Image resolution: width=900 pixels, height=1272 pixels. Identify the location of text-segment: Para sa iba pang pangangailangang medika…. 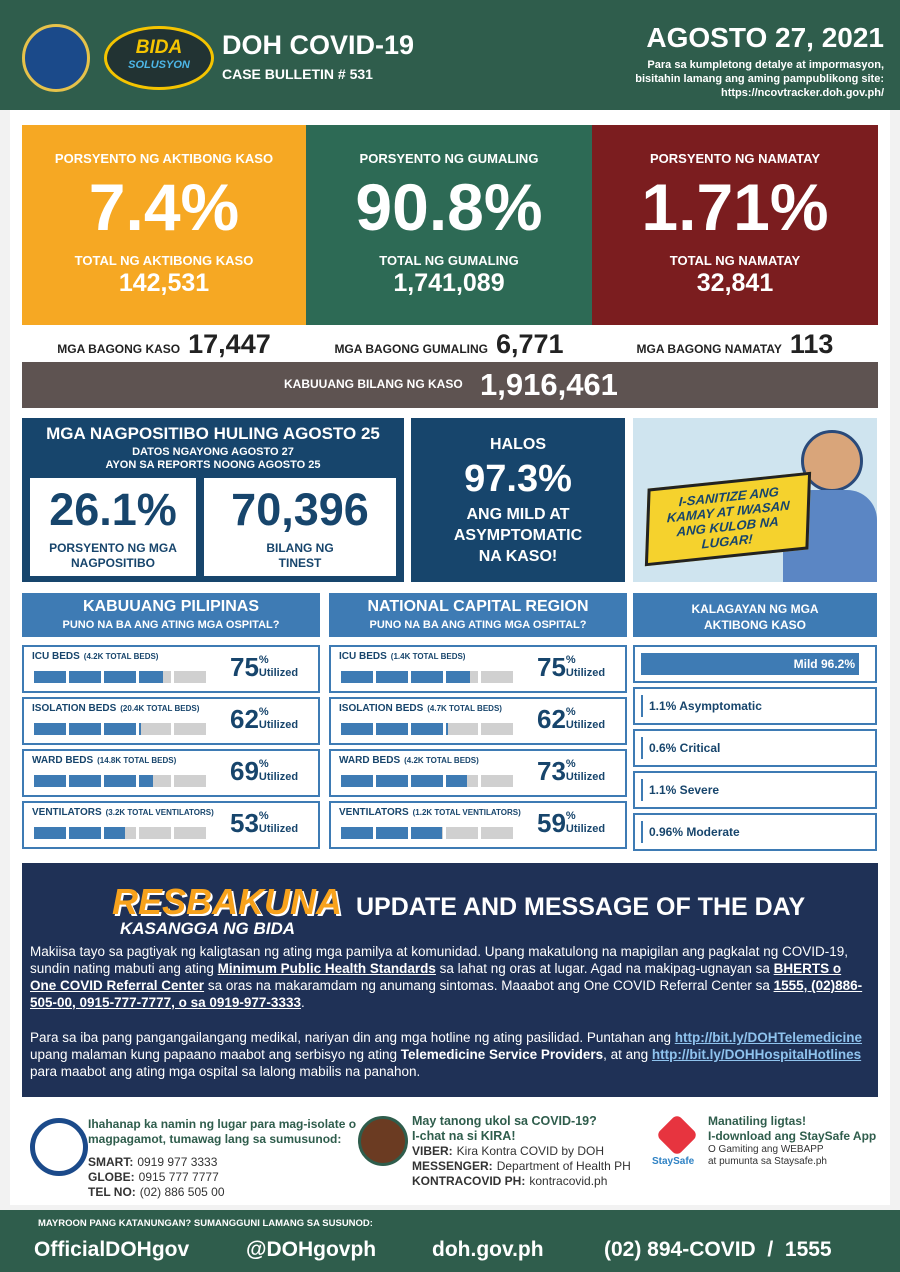
(352, 1037).